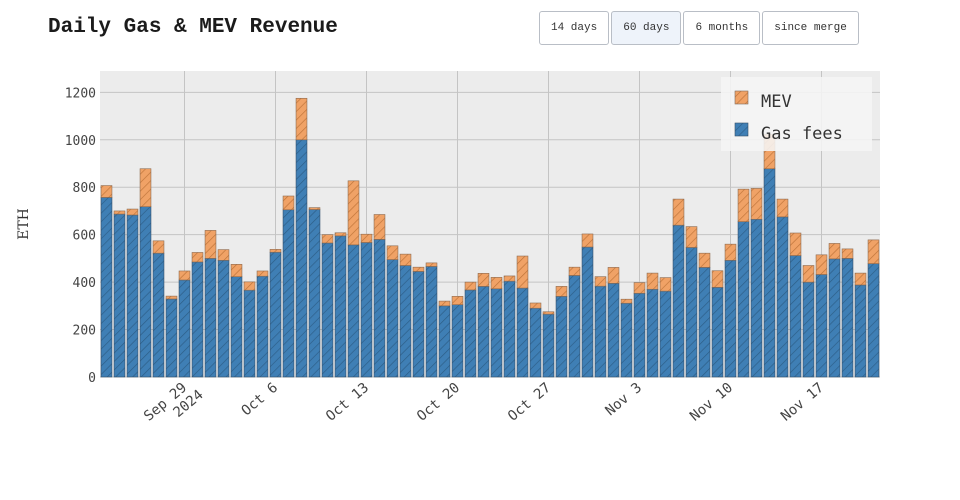 This screenshot has height=500, width=960. Describe the element at coordinates (802, 134) in the screenshot. I see `legend-label-gas-fees: Gas fees` at that location.